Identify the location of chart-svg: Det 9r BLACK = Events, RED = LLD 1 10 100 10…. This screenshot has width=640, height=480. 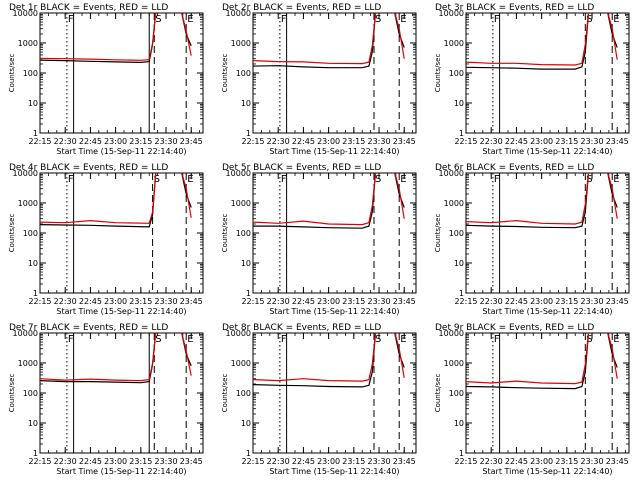
(532, 399).